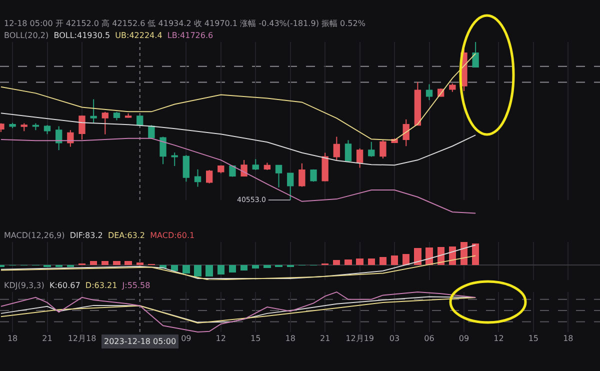 This screenshot has height=371, width=600. Describe the element at coordinates (24, 285) in the screenshot. I see `chart-title: KDJ(9,3,3)` at that location.